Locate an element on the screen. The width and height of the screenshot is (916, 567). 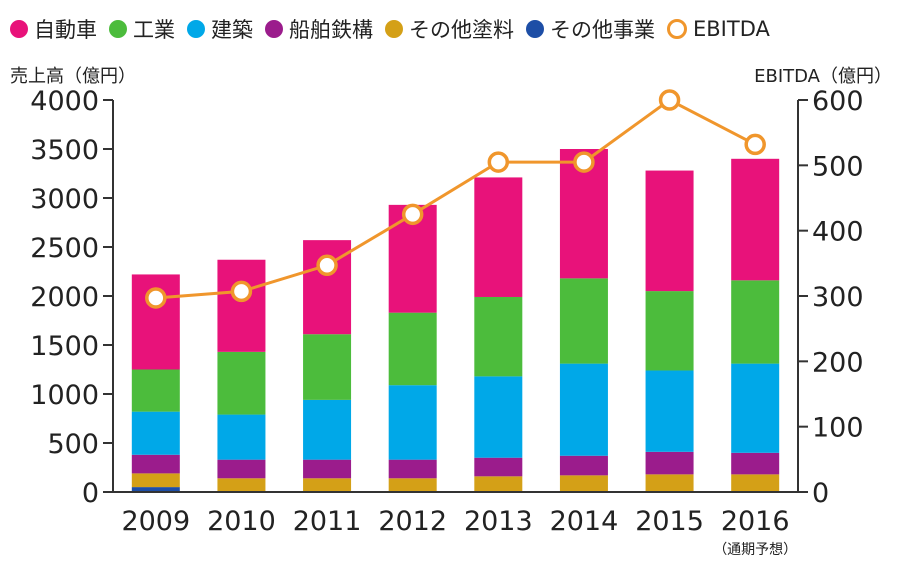
left-tick-label: 1500 is located at coordinates (64, 346).